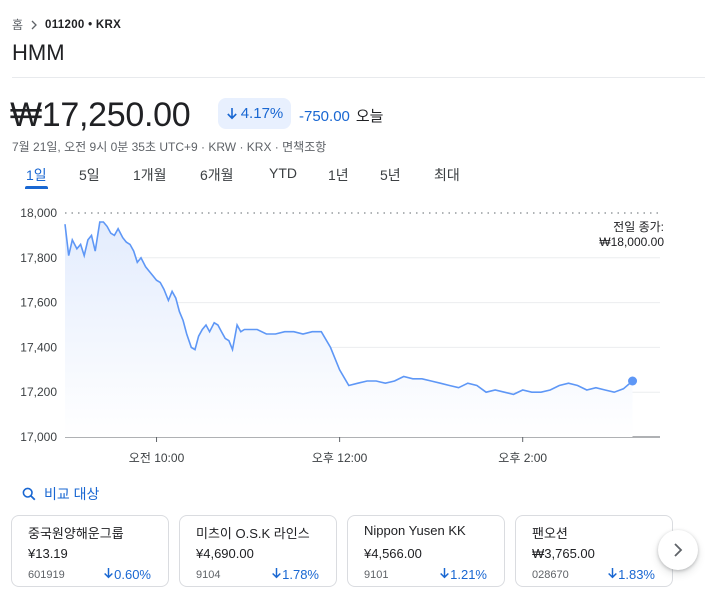  I want to click on current-price: ₩17,250.00, so click(100, 115).